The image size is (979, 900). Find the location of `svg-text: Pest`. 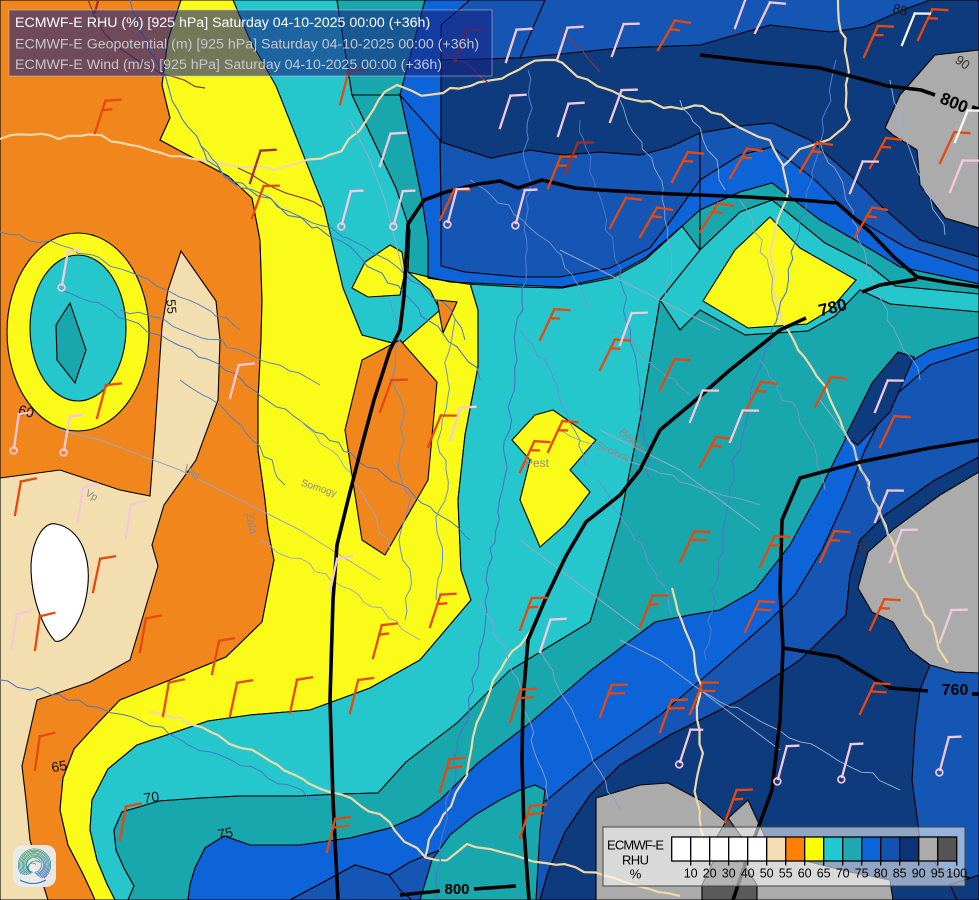

svg-text: Pest is located at coordinates (537, 463).